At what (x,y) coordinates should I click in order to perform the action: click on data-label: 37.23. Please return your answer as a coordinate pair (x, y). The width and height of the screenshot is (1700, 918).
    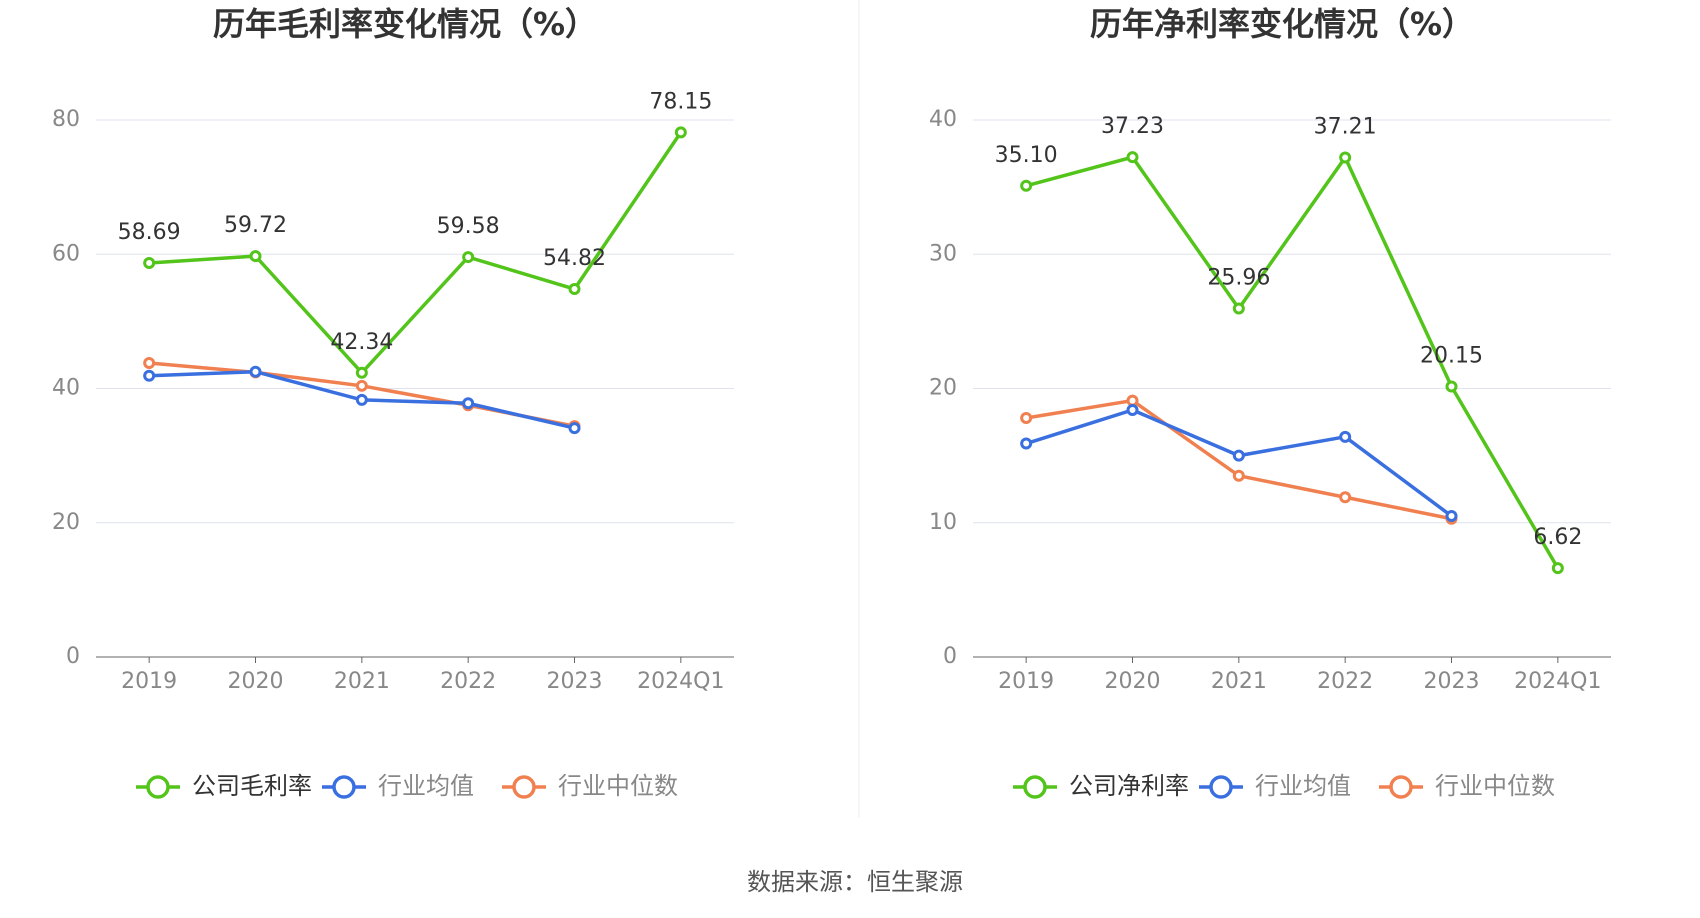
    Looking at the image, I should click on (1132, 126).